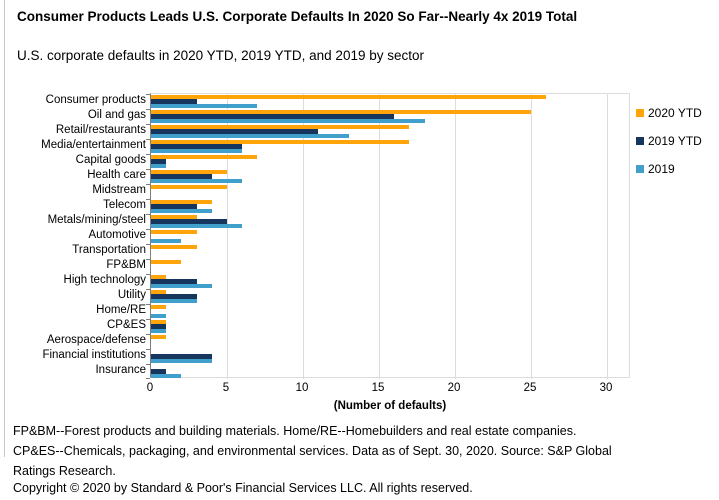 The width and height of the screenshot is (719, 500). What do you see at coordinates (159, 371) in the screenshot?
I see `bar-insurance-2019-ytd` at bounding box center [159, 371].